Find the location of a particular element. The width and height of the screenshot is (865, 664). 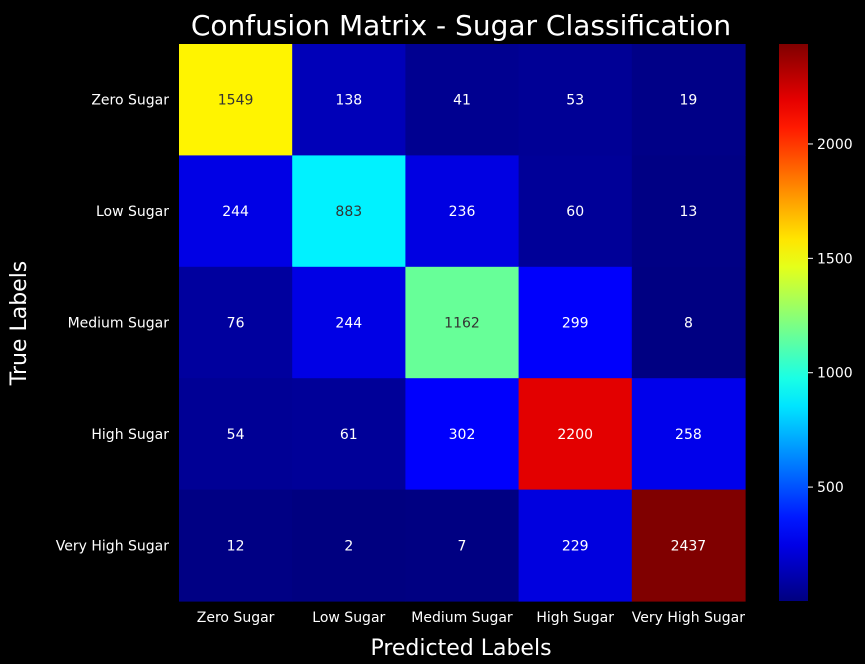

cell-value-label: 54 is located at coordinates (236, 435).